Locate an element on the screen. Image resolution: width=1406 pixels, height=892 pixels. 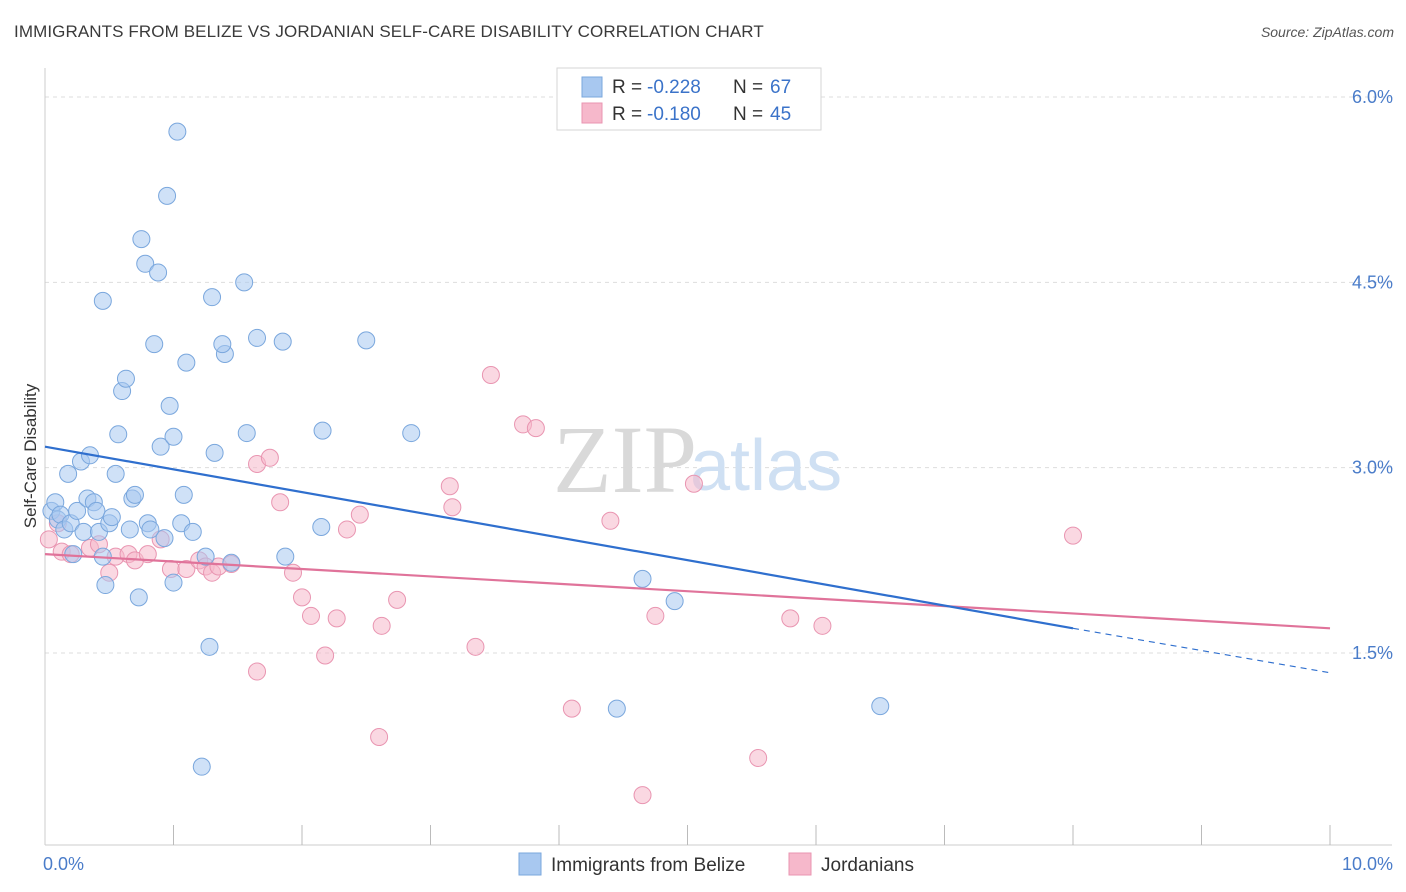
bottom-legend-label-belize: Immigrants from Belize is located at coordinates (648, 865).